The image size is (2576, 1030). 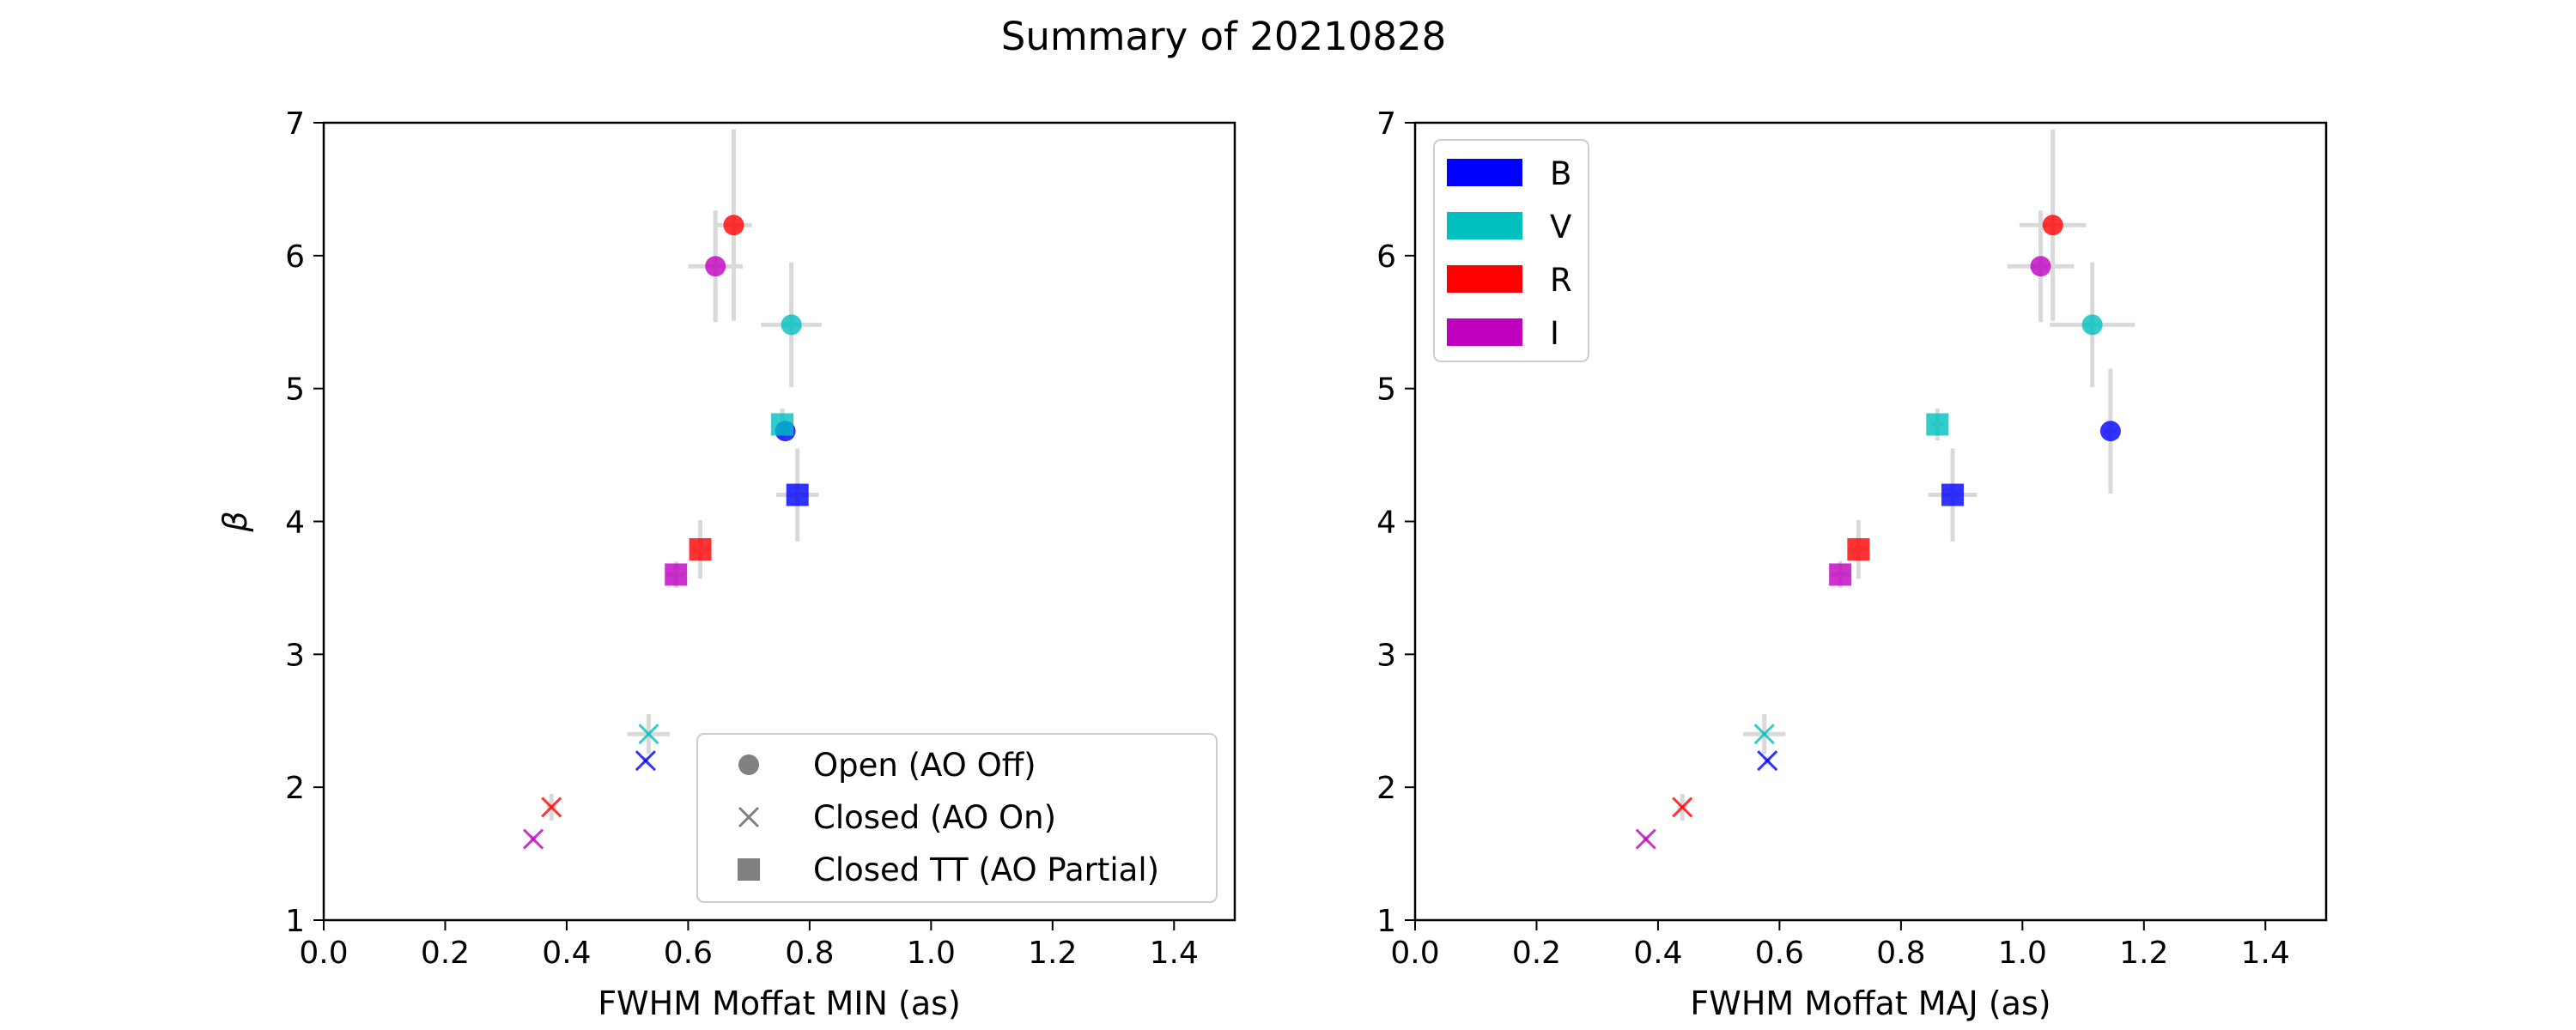 What do you see at coordinates (1561, 227) in the screenshot?
I see `legend-label: V` at bounding box center [1561, 227].